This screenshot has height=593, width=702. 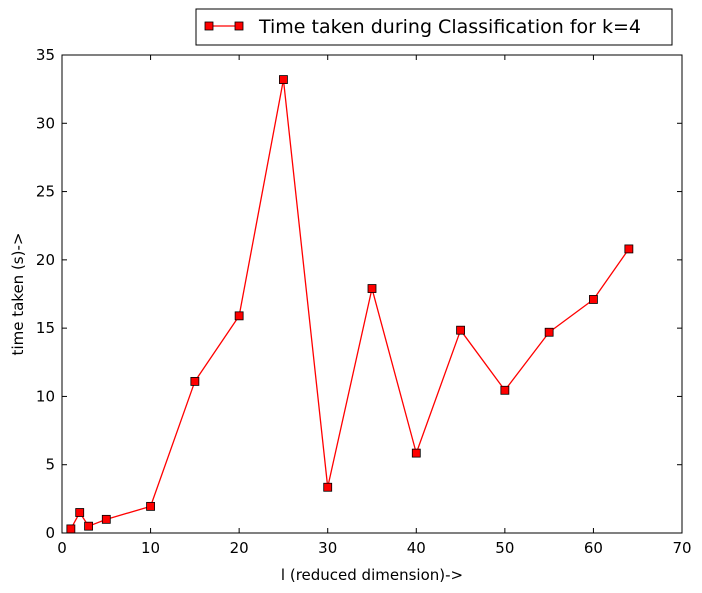 I want to click on y-tick-label: 5, so click(x=50, y=465).